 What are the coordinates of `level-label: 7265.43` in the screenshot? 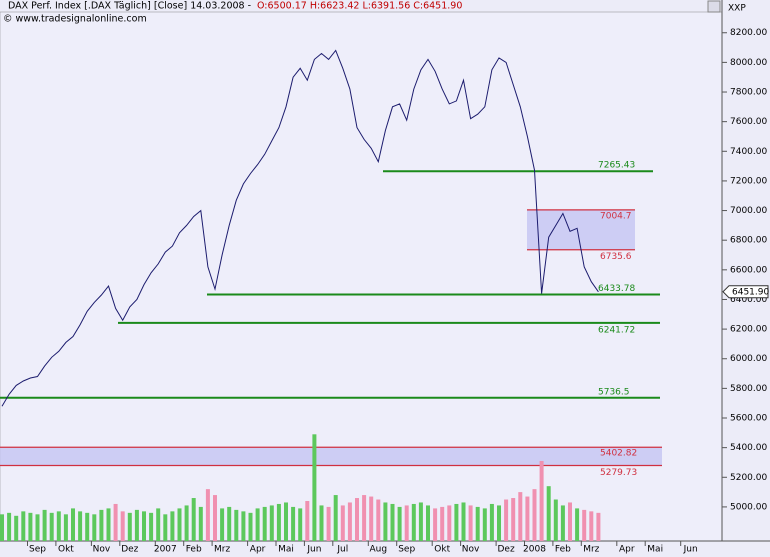 It's located at (616, 166).